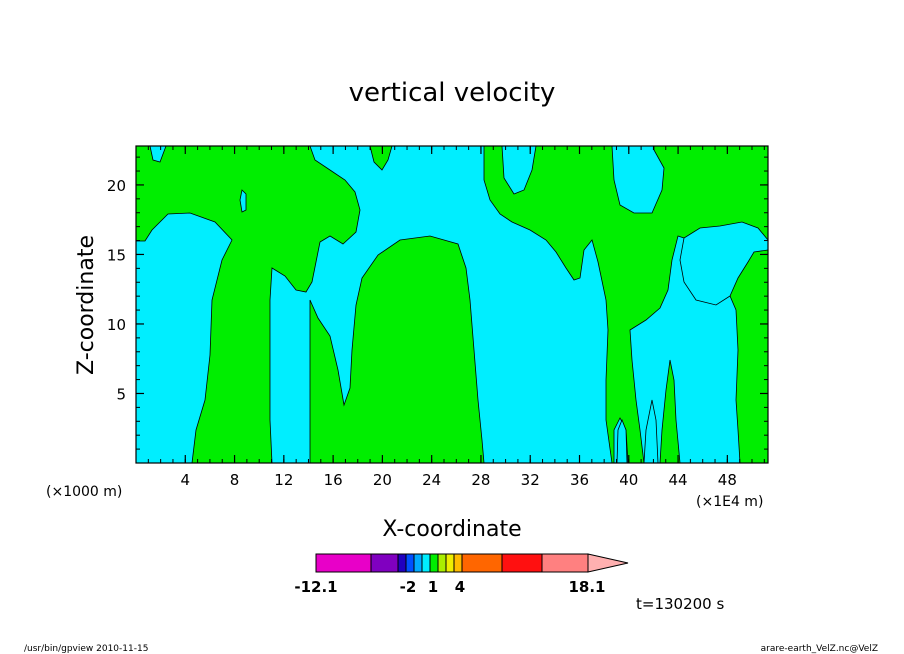  Describe the element at coordinates (608, 563) in the screenshot. I see `colorbar-arrow` at that location.